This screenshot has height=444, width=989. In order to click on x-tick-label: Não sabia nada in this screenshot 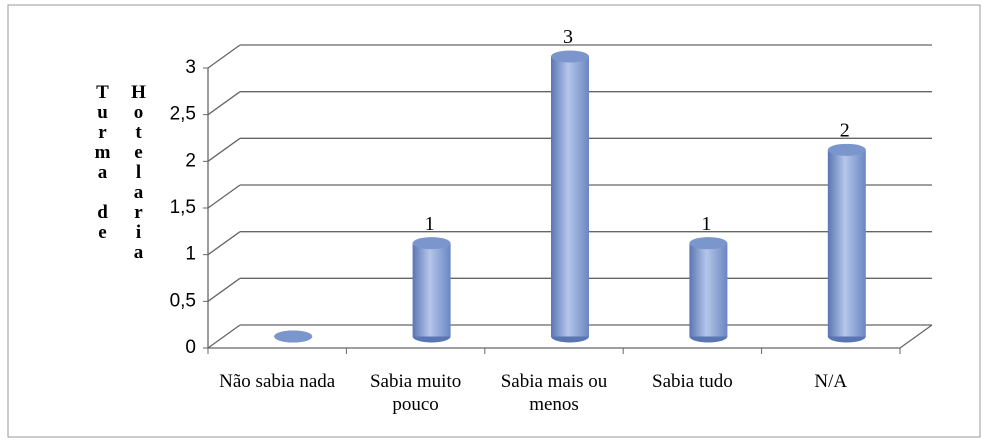, I will do `click(277, 381)`.